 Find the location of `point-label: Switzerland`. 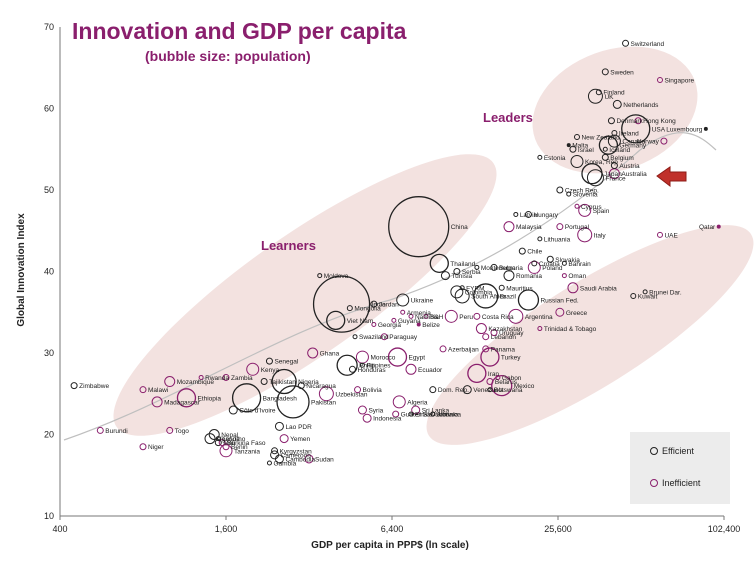

point-label: Switzerland is located at coordinates (648, 44).